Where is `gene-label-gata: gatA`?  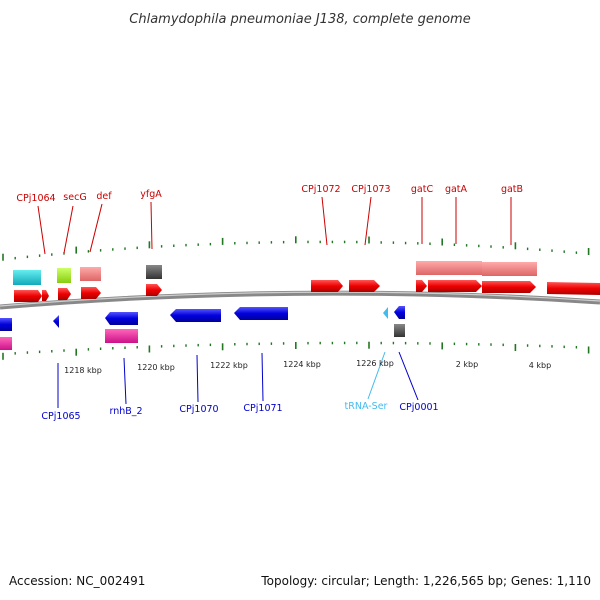
gene-label-gata: gatA is located at coordinates (456, 189).